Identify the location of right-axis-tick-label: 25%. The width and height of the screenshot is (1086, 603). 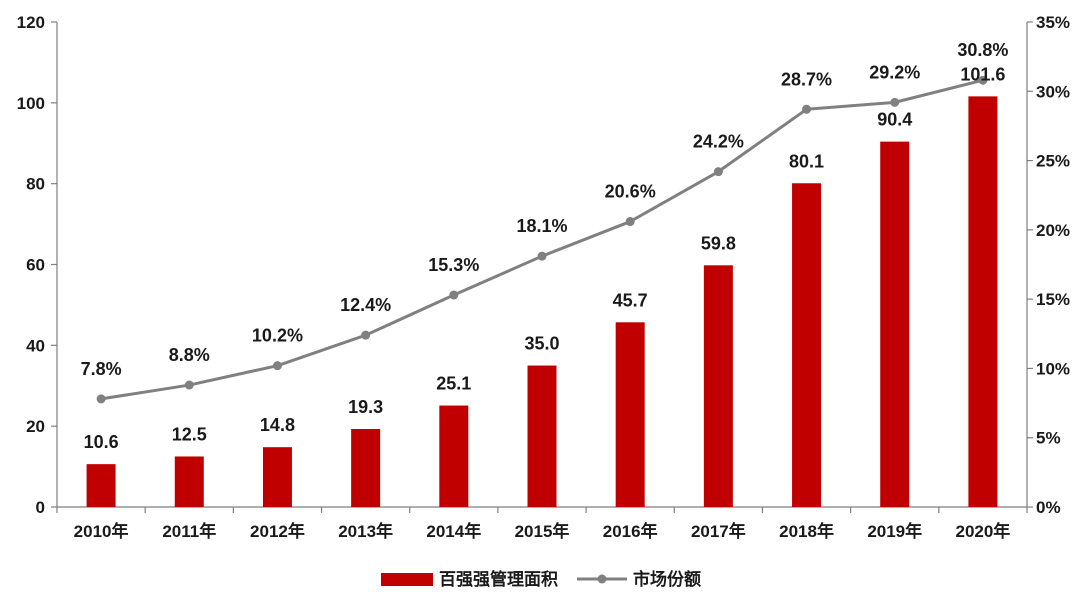
(1053, 161).